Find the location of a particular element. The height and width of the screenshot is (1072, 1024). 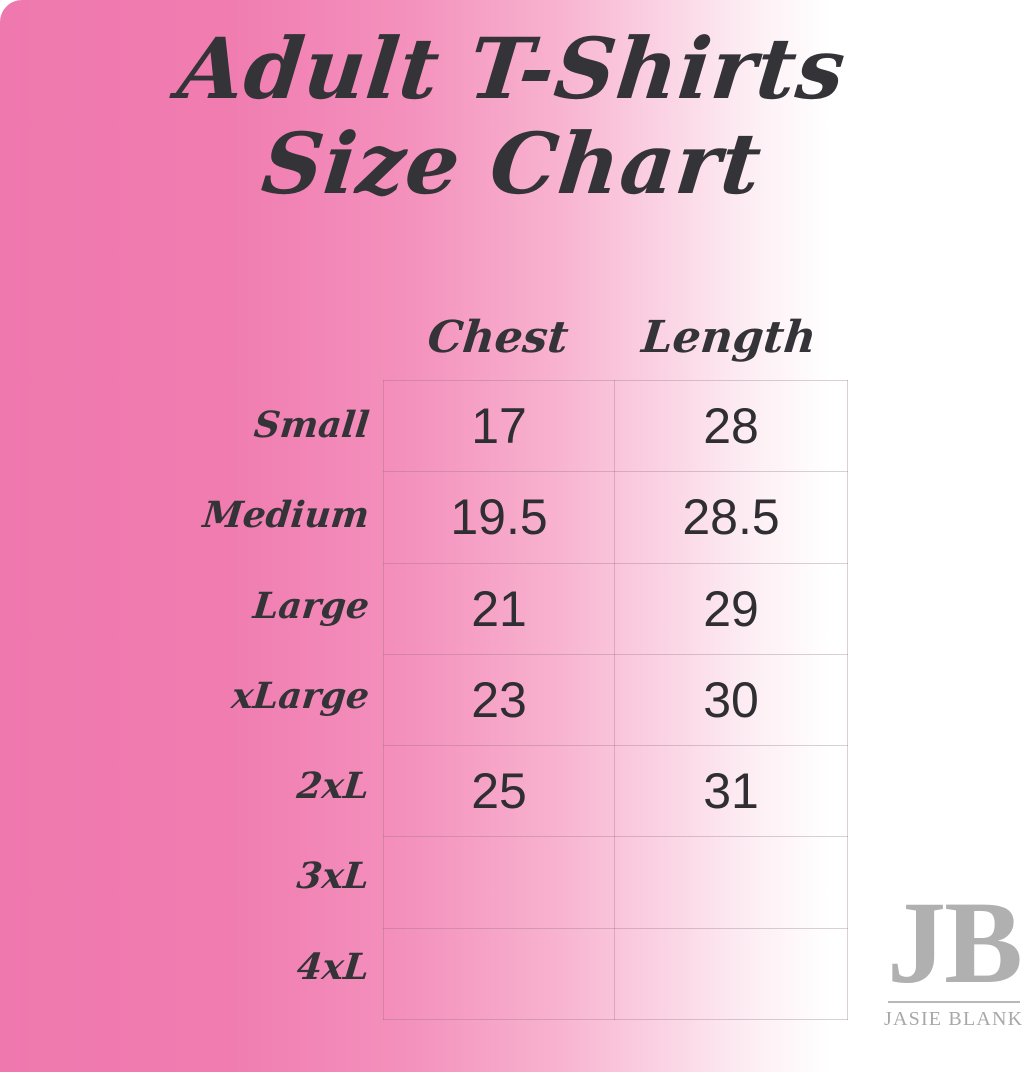

cell-chest: 23 is located at coordinates (499, 700).